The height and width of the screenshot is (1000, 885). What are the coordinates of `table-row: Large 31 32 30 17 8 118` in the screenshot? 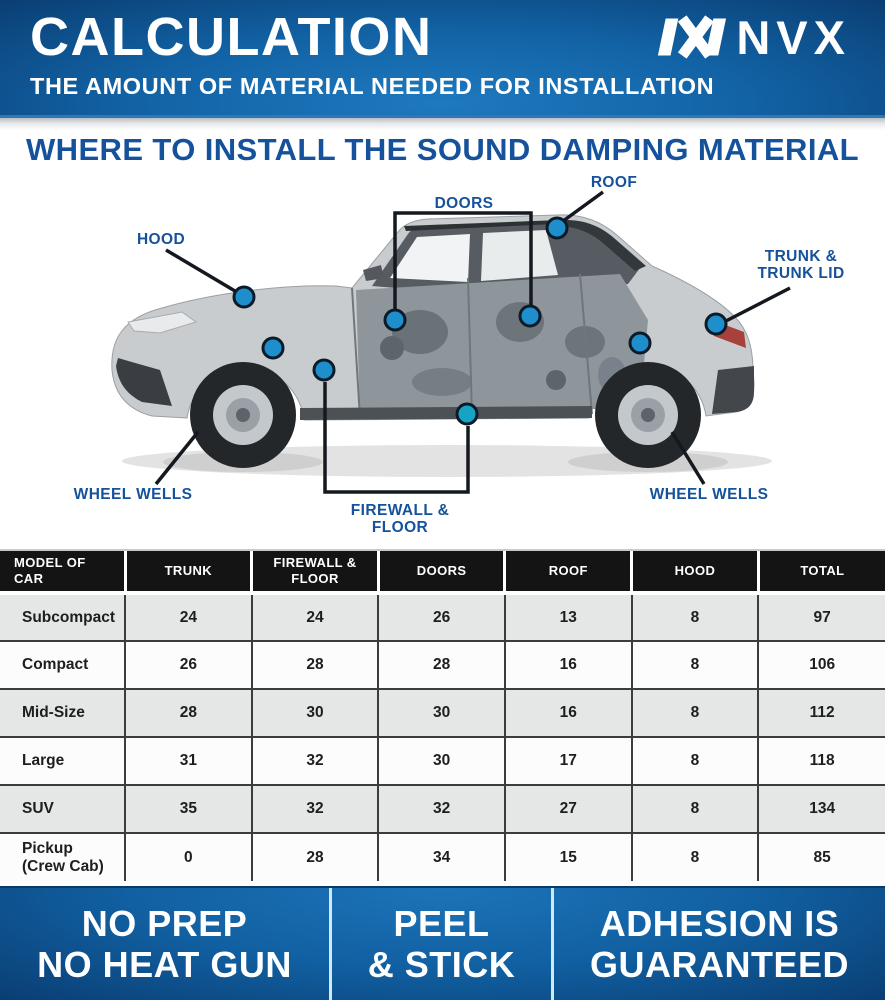 It's located at (442, 761).